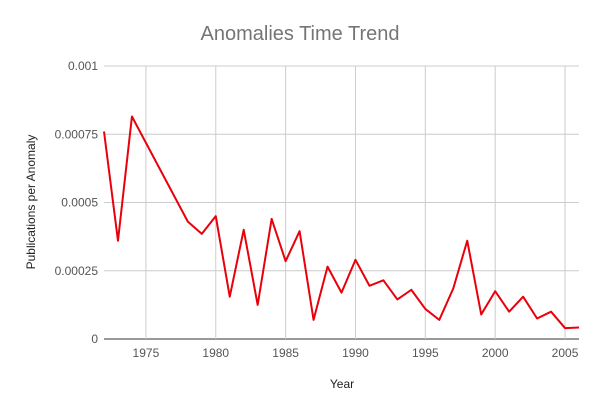 This screenshot has width=600, height=413. What do you see at coordinates (31, 202) in the screenshot?
I see `y-axis-label: Publications per Anomaly` at bounding box center [31, 202].